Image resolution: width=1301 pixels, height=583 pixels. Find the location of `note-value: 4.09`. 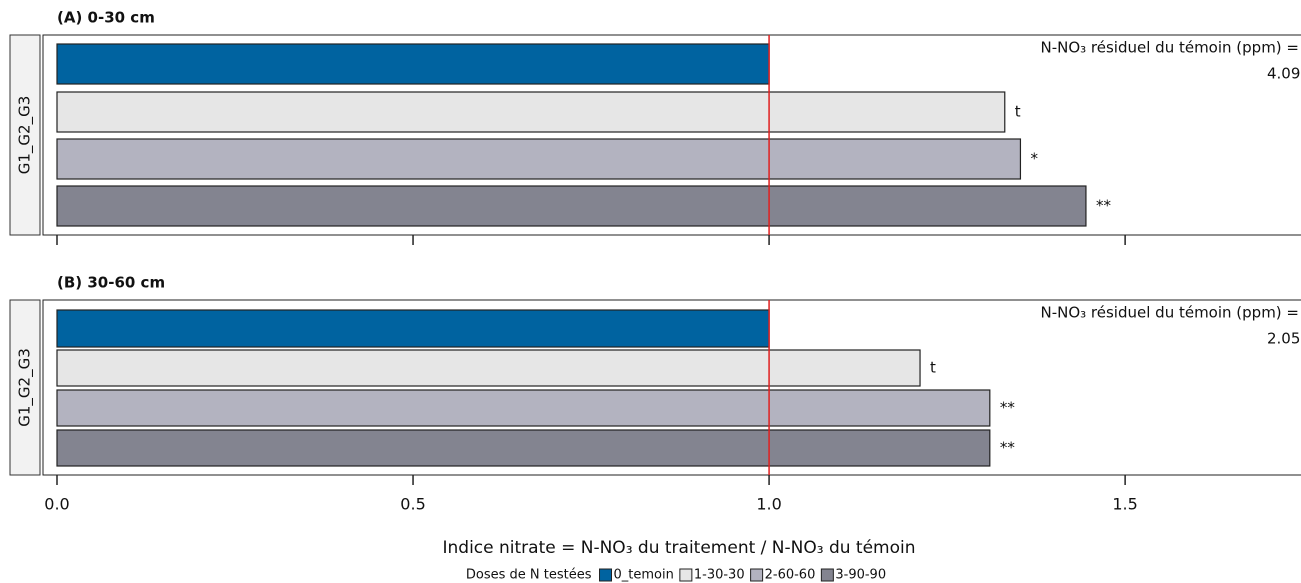

note-value: 4.09 is located at coordinates (1283, 74).